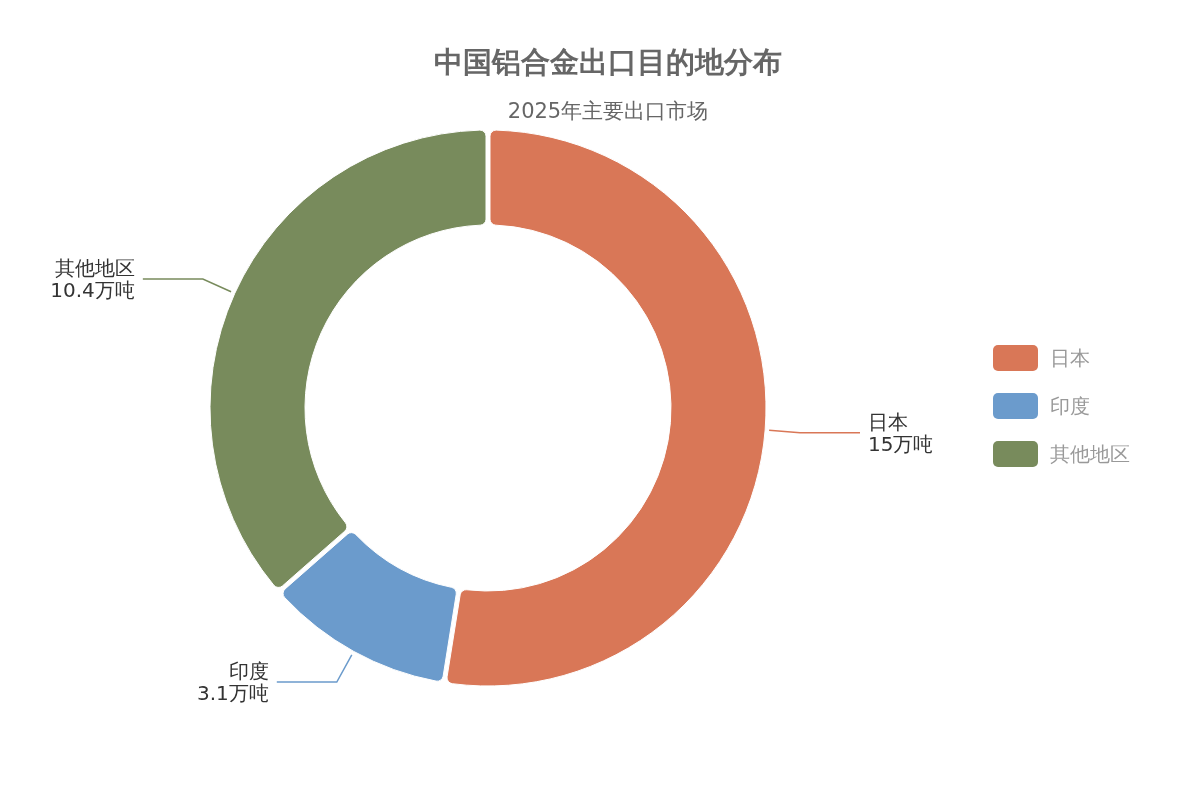 The height and width of the screenshot is (800, 1200). I want to click on legend-label: 印度, so click(1070, 406).